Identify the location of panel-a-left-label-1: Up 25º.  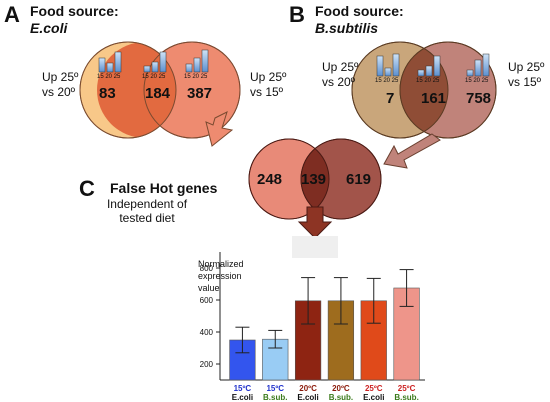
(60, 77).